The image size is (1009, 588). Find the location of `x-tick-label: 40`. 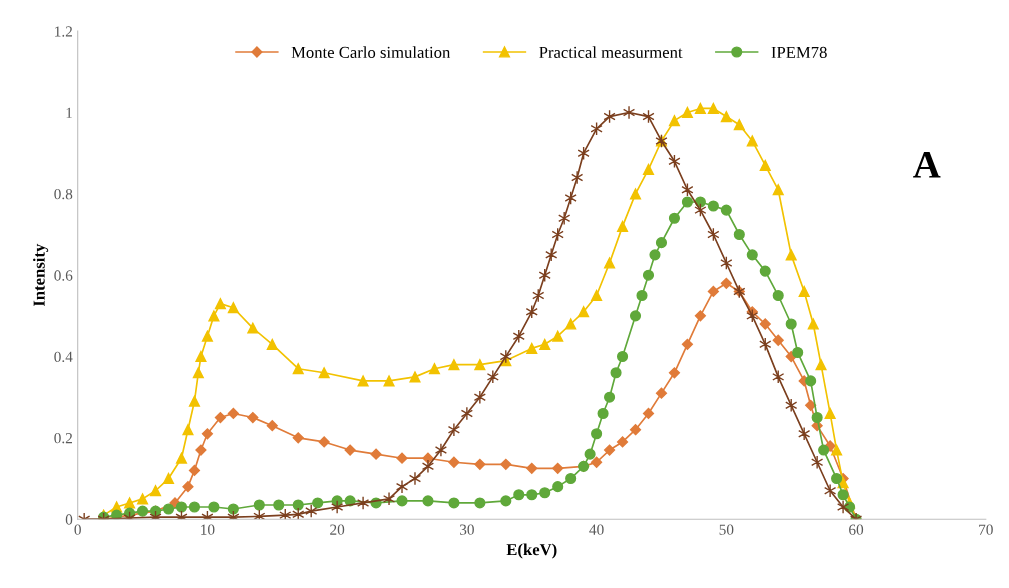

x-tick-label: 40 is located at coordinates (596, 529).